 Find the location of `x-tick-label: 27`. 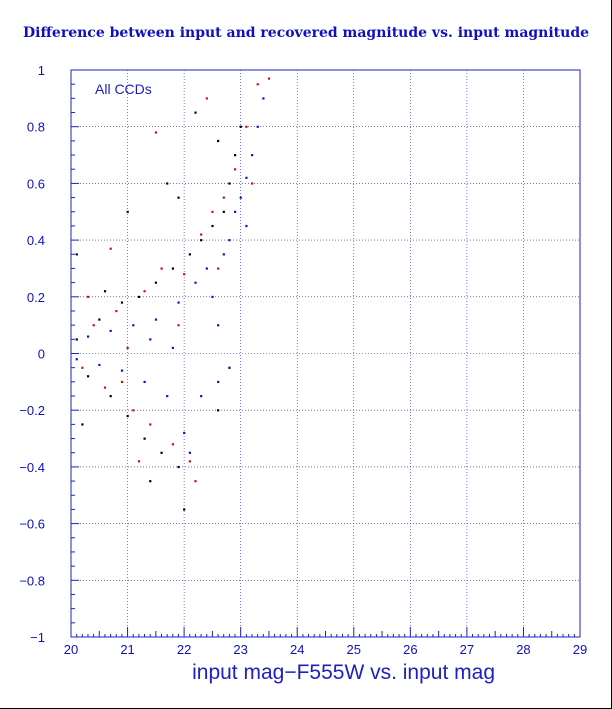

x-tick-label: 27 is located at coordinates (467, 649).